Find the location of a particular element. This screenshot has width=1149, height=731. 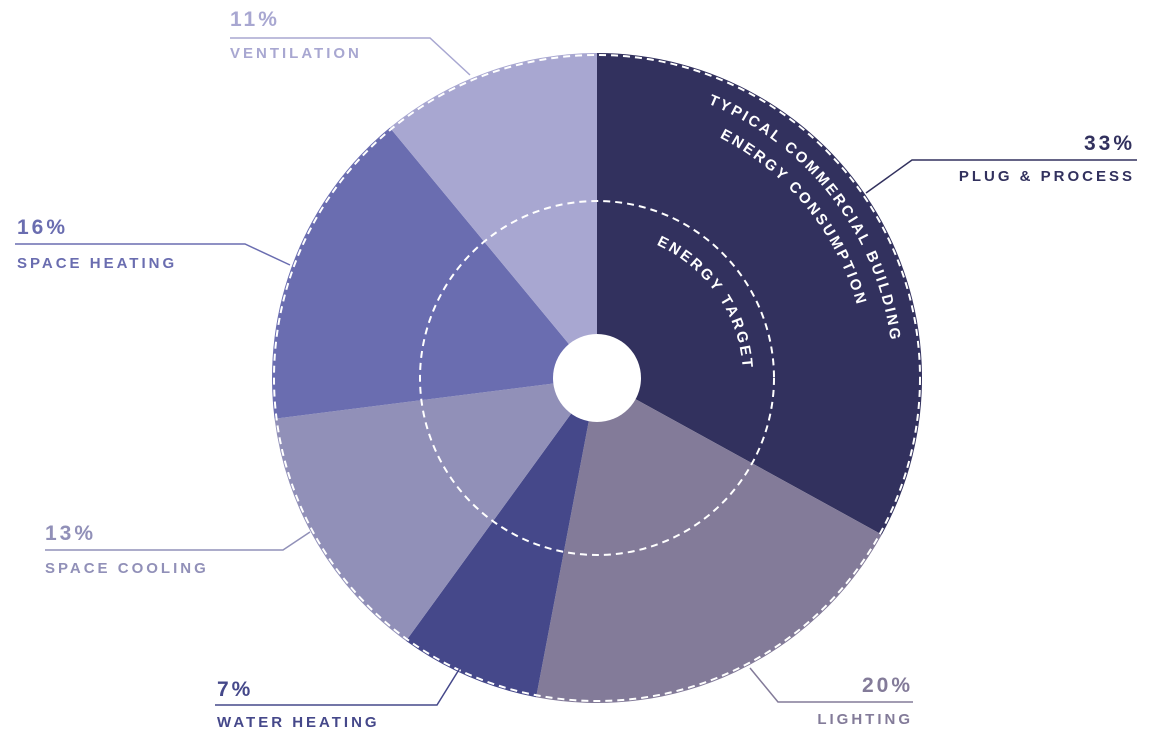

value-label: 7% is located at coordinates (235, 689).